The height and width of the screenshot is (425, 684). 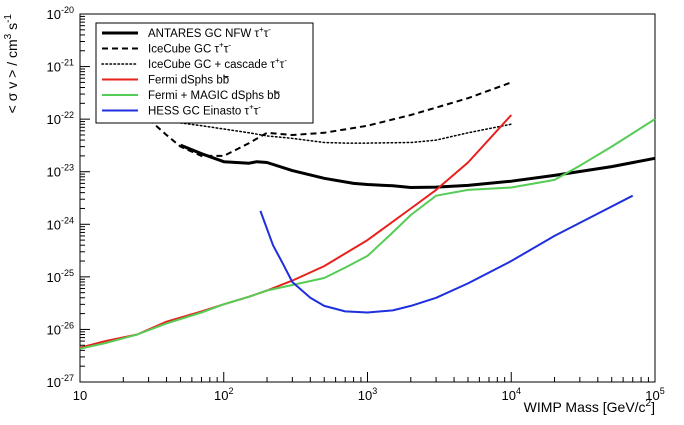 What do you see at coordinates (204, 110) in the screenshot?
I see `legend-label-5: HESS GC Einasto τ+τ-` at bounding box center [204, 110].